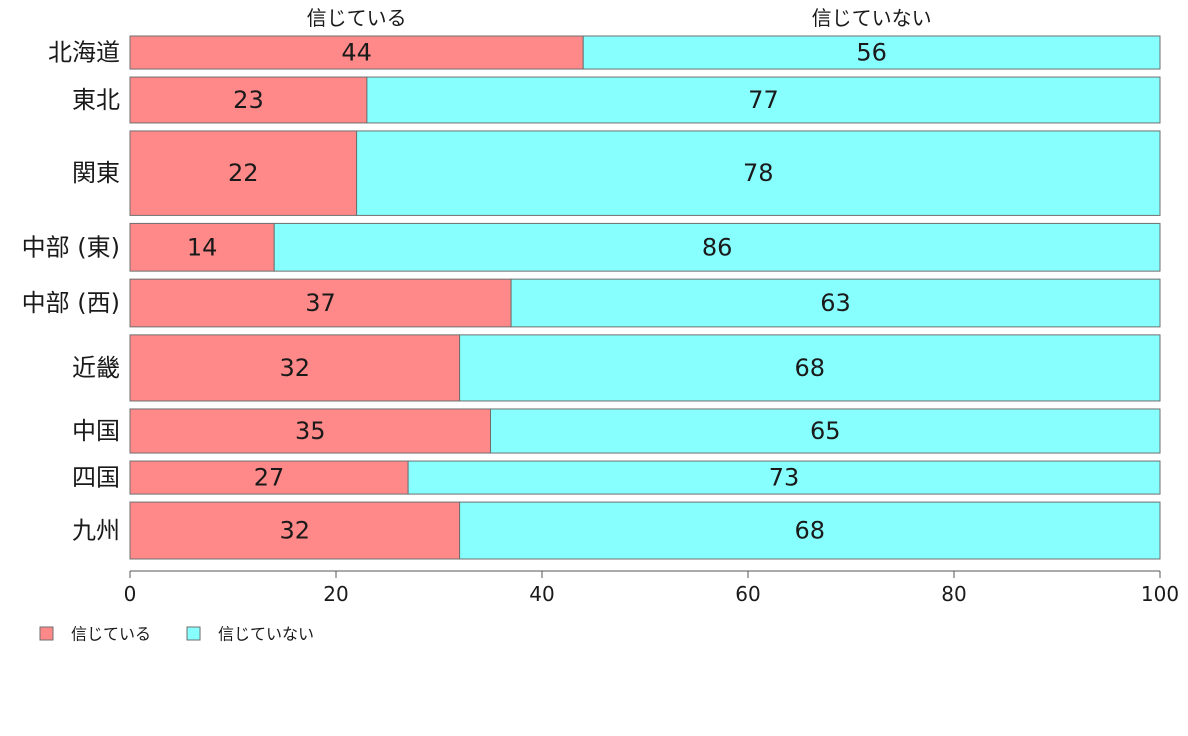  What do you see at coordinates (130, 594) in the screenshot?
I see `x-tick-label: 0` at bounding box center [130, 594].